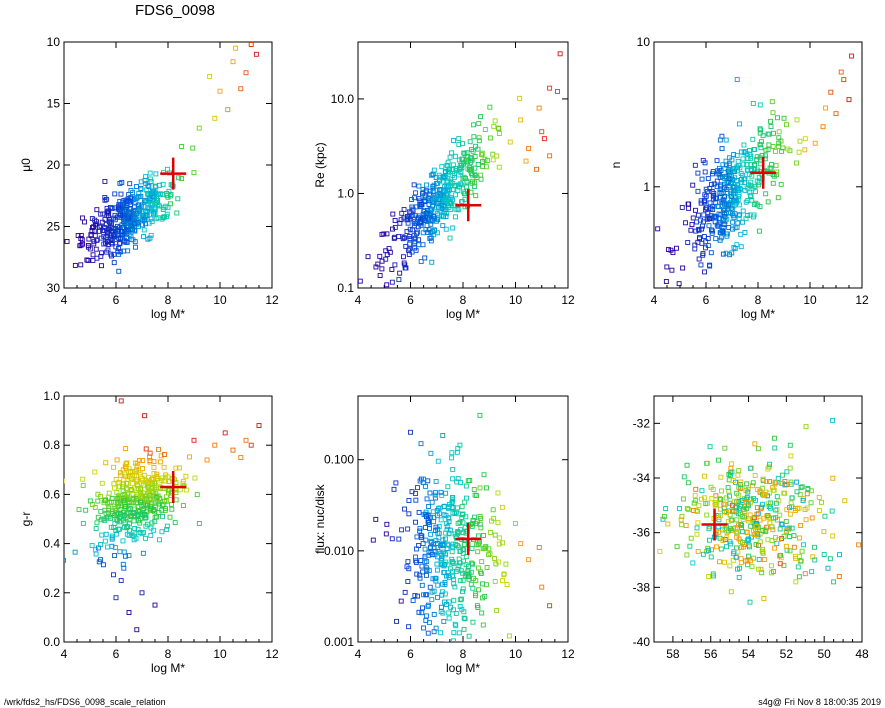 This screenshot has height=708, width=885. I want to click on y-tick-label: 25, so click(54, 227).